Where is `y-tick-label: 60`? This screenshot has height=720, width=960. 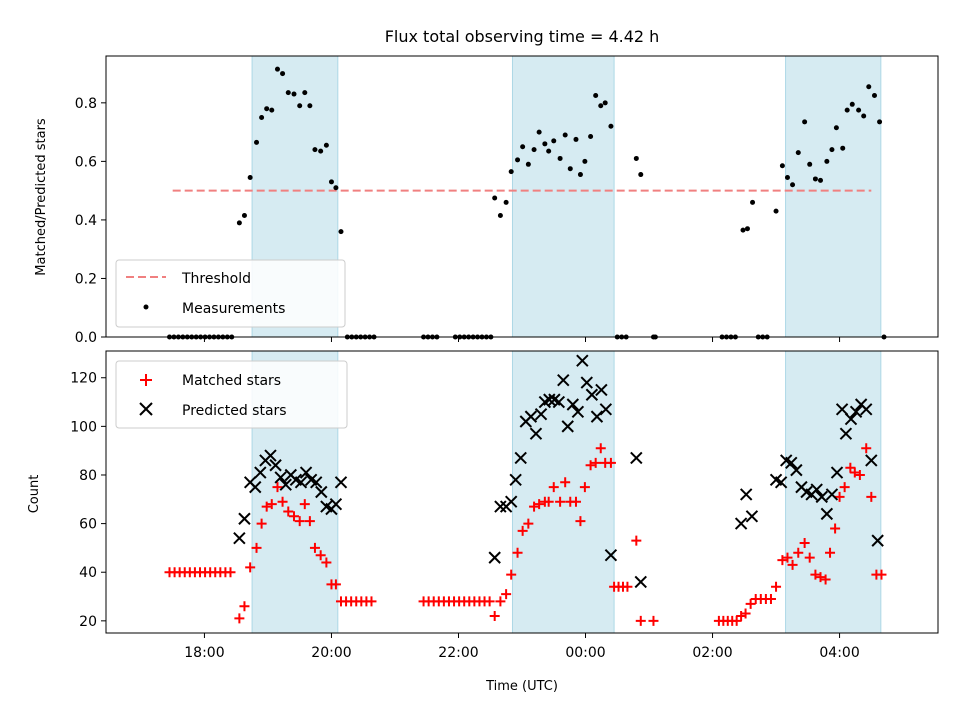 y-tick-label: 60 is located at coordinates (88, 525).